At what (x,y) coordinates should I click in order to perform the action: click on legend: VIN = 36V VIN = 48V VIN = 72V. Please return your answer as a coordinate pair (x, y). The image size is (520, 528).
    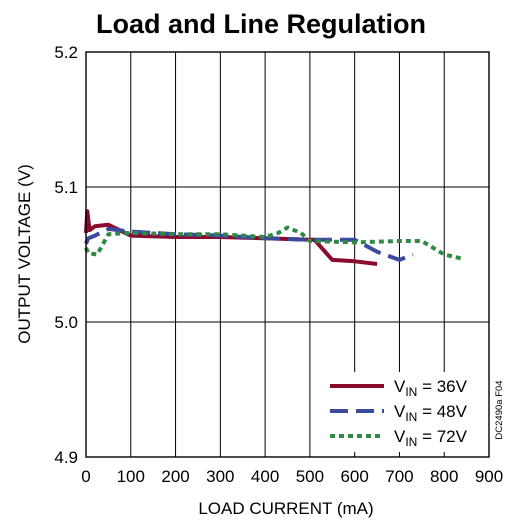
    Looking at the image, I should click on (399, 413).